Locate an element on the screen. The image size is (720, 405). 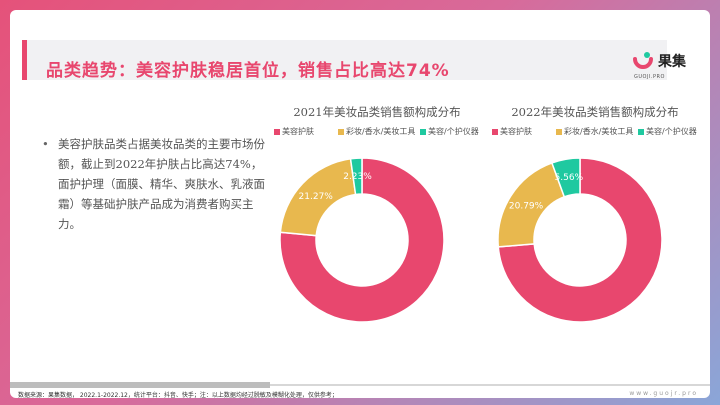
site-url: www.guojr.pro is located at coordinates (663, 393).